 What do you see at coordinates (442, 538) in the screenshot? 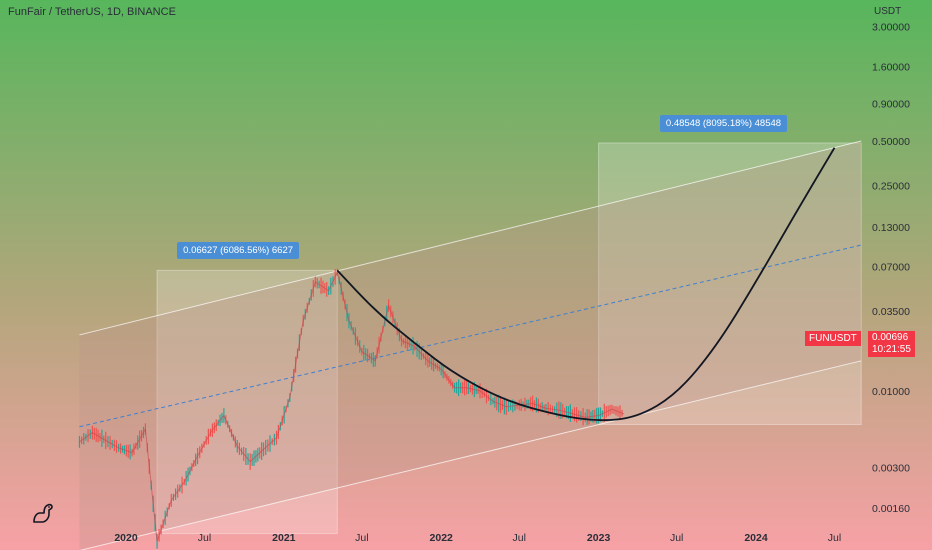
I see `x-tick-label: 2022` at bounding box center [442, 538].